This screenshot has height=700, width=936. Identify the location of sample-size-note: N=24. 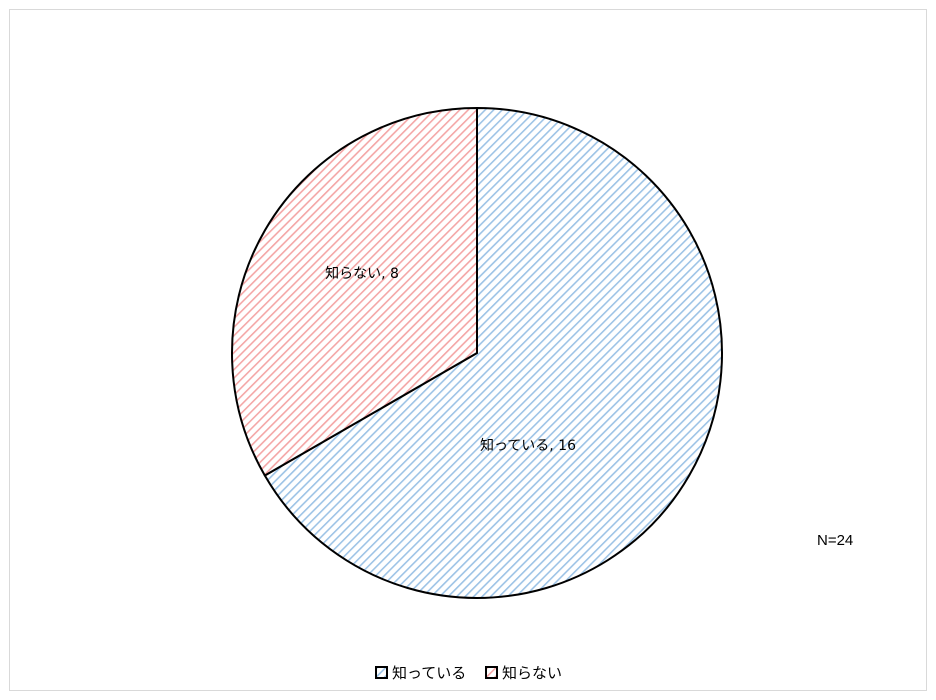
(835, 540).